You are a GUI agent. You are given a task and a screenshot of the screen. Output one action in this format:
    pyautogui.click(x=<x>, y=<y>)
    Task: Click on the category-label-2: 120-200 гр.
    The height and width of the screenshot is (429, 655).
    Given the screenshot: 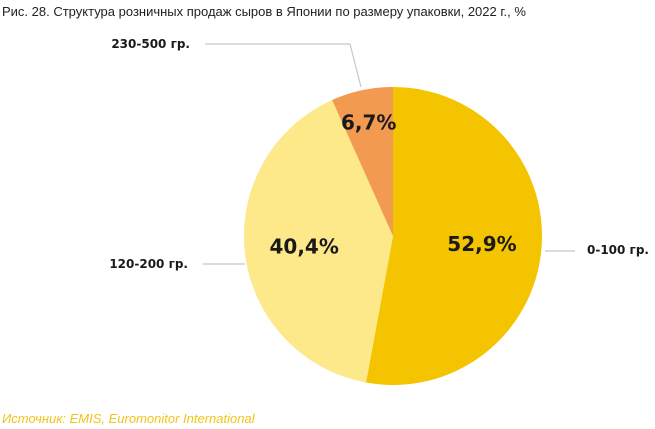 What is the action you would take?
    pyautogui.click(x=148, y=264)
    